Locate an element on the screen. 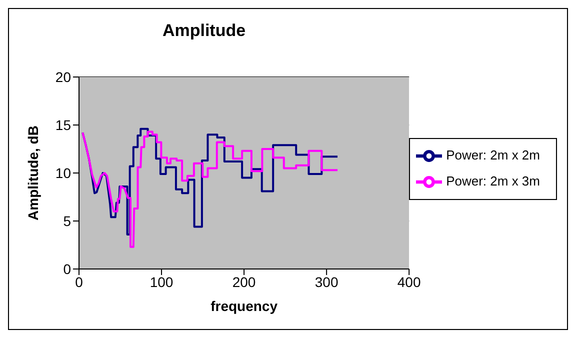 The width and height of the screenshot is (576, 338). legend-label: Power: 2m x 2m is located at coordinates (493, 154).